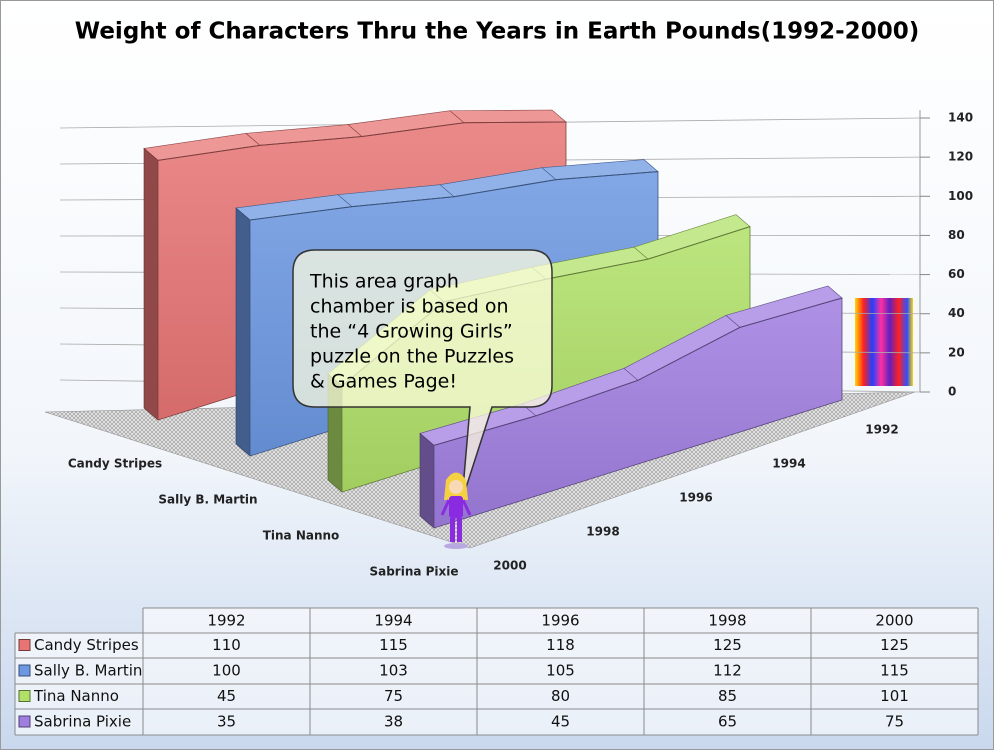 Image resolution: width=994 pixels, height=750 pixels. I want to click on table-value: 65, so click(727, 722).